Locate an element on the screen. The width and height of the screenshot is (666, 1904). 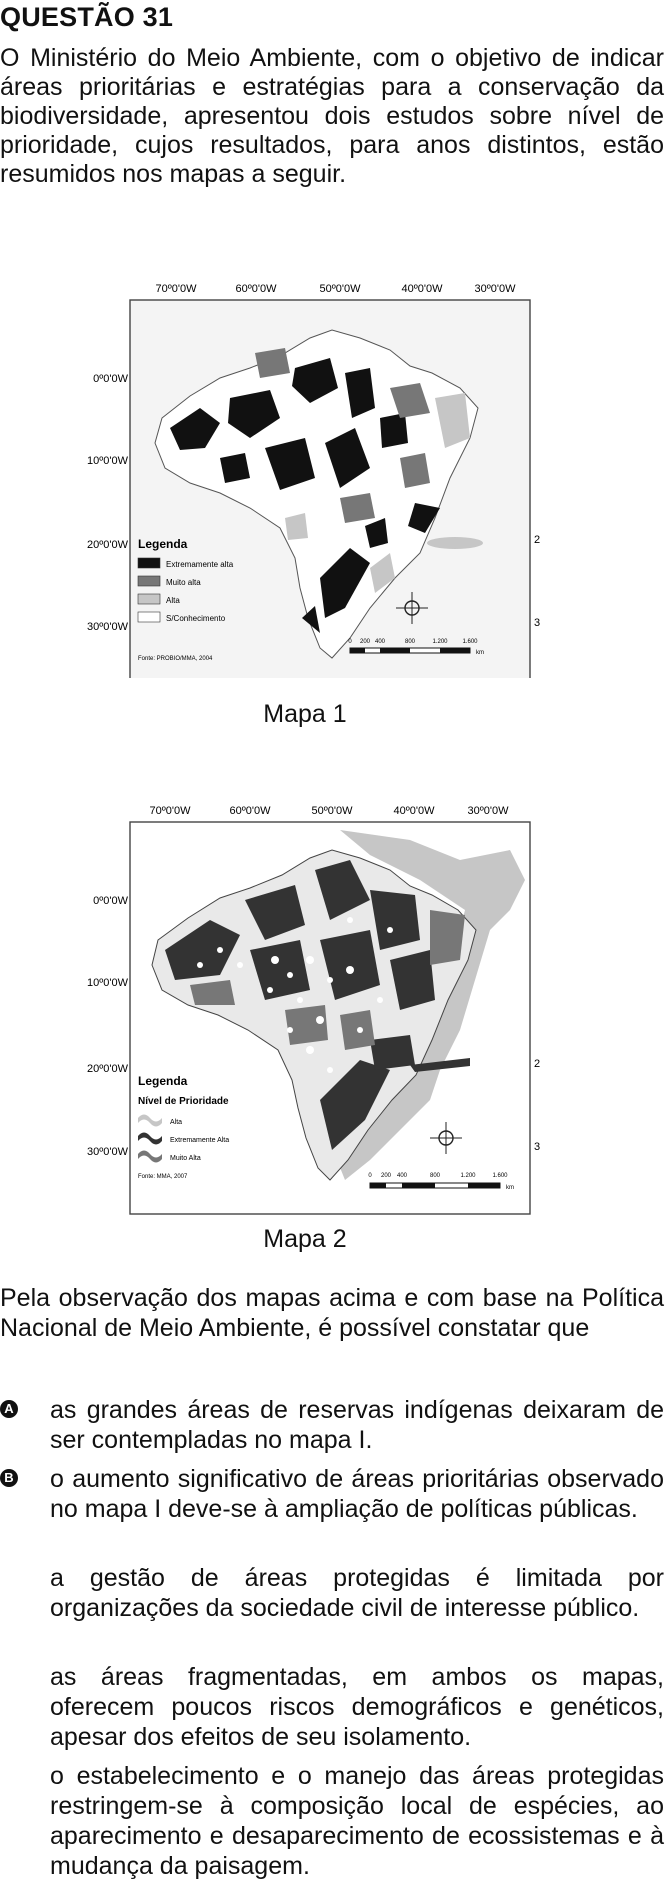
map-2-right-label: 20º0'0W is located at coordinates (537, 1064).